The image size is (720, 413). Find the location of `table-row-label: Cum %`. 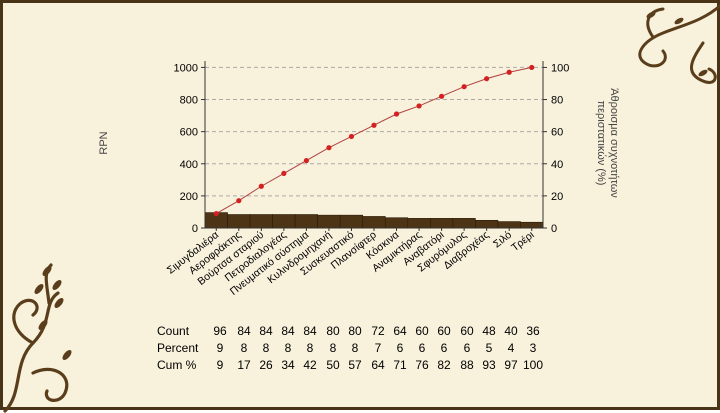

table-row-label: Cum % is located at coordinates (177, 365).